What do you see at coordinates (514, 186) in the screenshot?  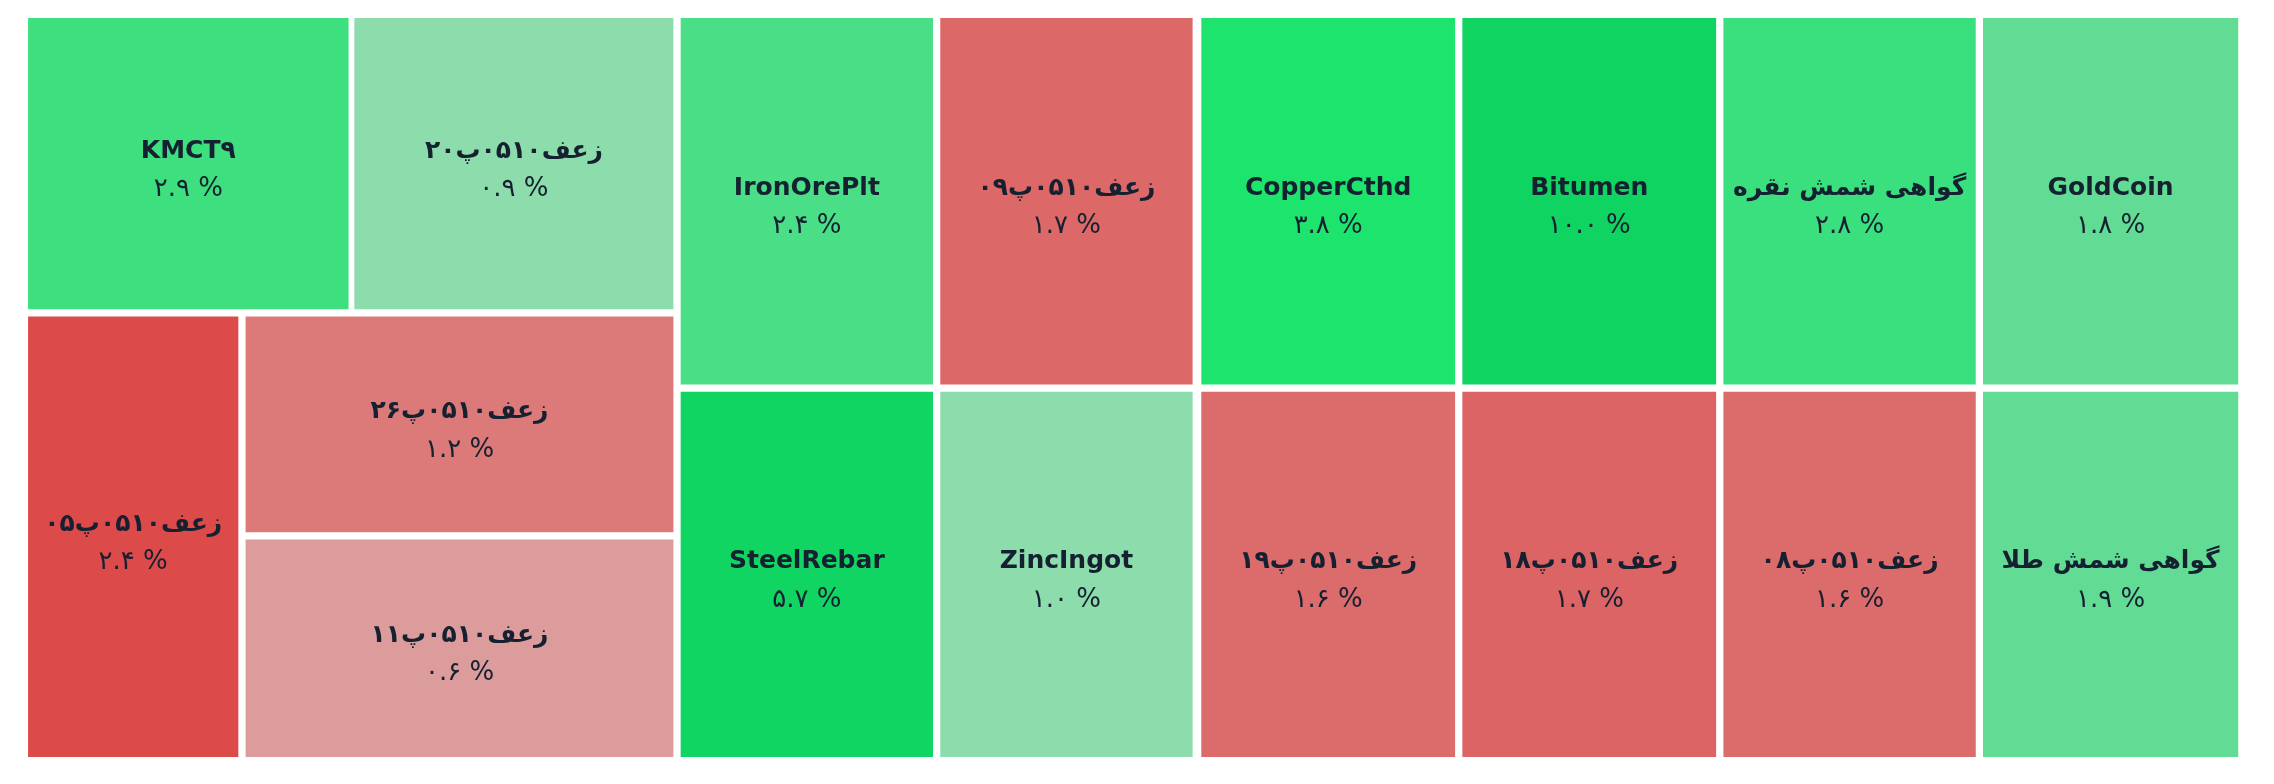 I see `data-label: ۰.۹ %` at bounding box center [514, 186].